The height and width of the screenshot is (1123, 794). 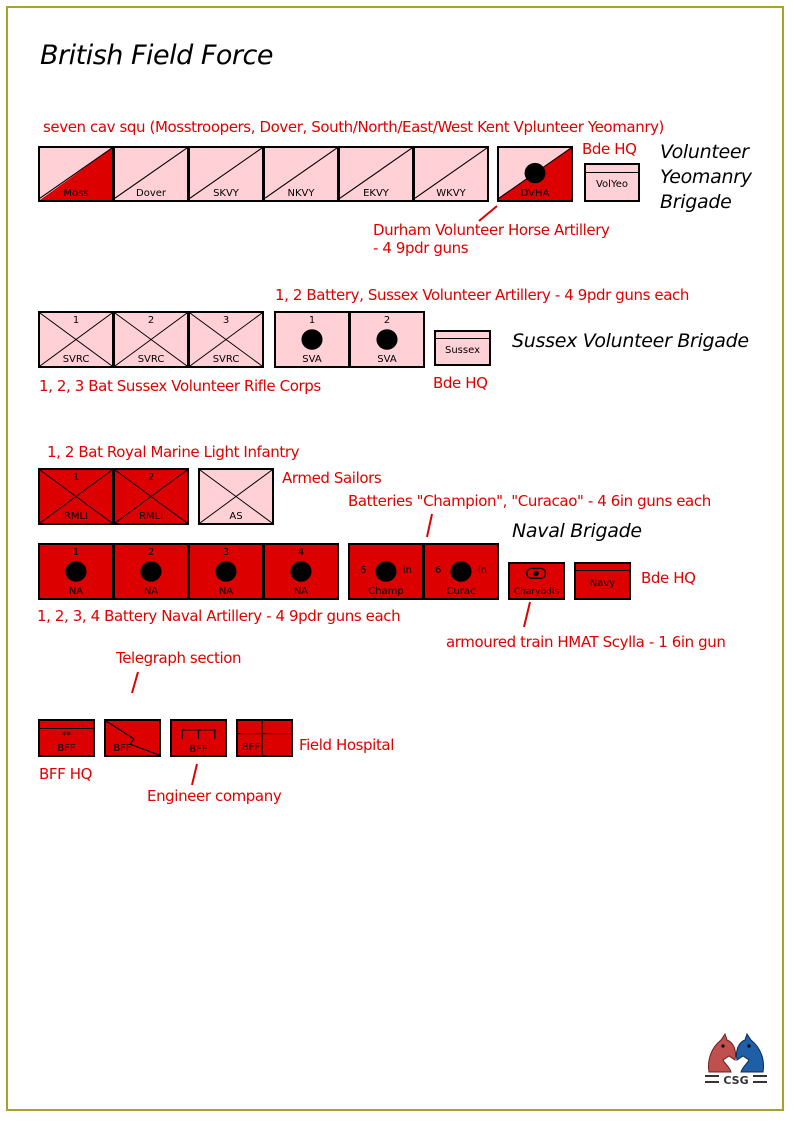 What do you see at coordinates (66, 748) in the screenshot?
I see `bff-hq-name: BFF` at bounding box center [66, 748].